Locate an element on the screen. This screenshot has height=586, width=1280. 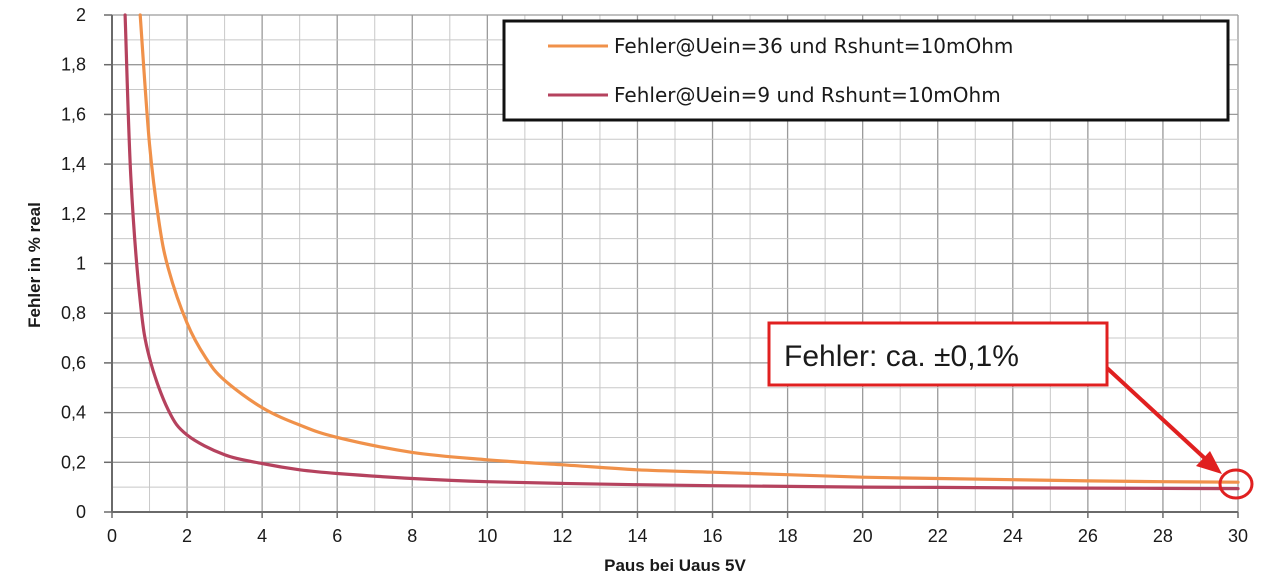
y-tick-label: 0 is located at coordinates (81, 512).